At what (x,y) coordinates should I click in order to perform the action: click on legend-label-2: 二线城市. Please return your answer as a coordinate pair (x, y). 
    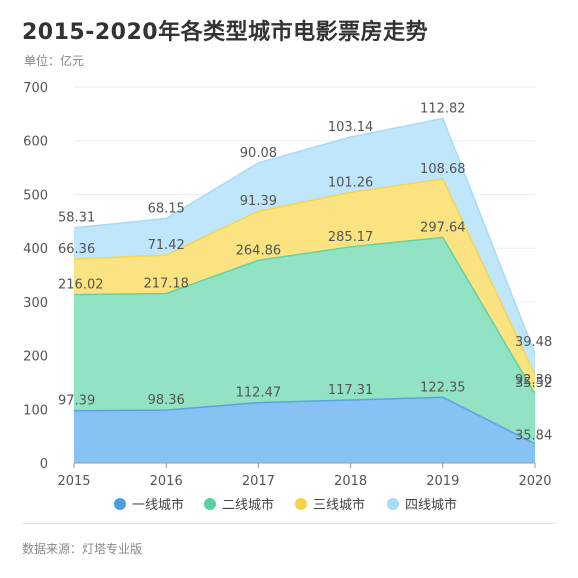
    Looking at the image, I should click on (248, 505).